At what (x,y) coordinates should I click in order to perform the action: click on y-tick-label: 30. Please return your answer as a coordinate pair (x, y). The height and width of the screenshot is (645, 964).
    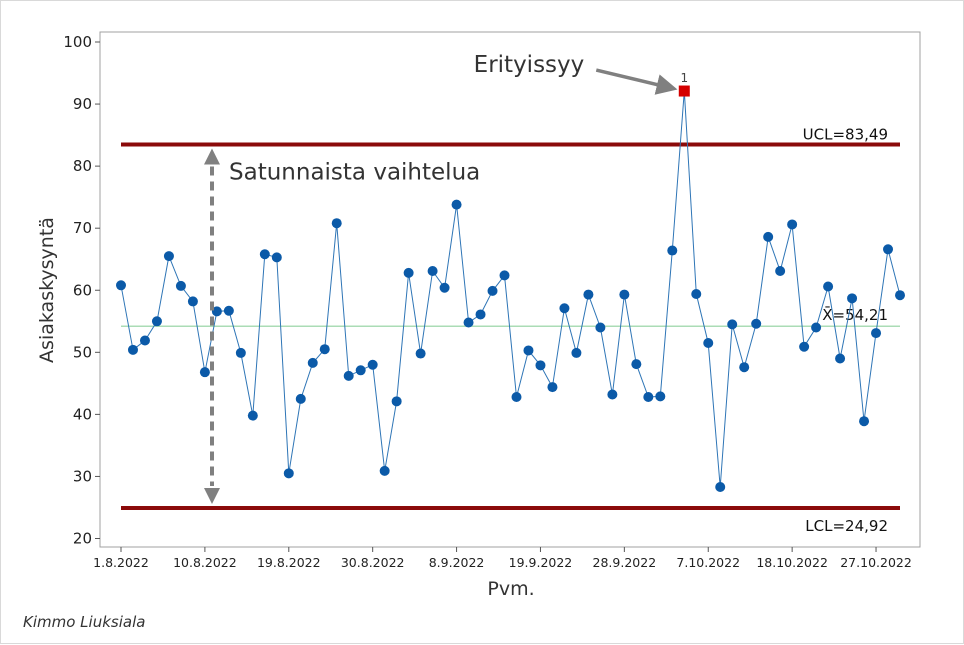
    Looking at the image, I should click on (82, 476).